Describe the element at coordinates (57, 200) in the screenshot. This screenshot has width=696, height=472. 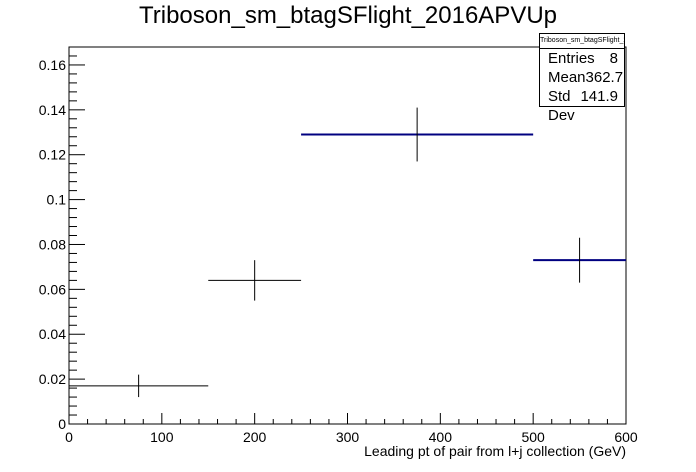
I see `y-tick-label: 0.1` at that location.